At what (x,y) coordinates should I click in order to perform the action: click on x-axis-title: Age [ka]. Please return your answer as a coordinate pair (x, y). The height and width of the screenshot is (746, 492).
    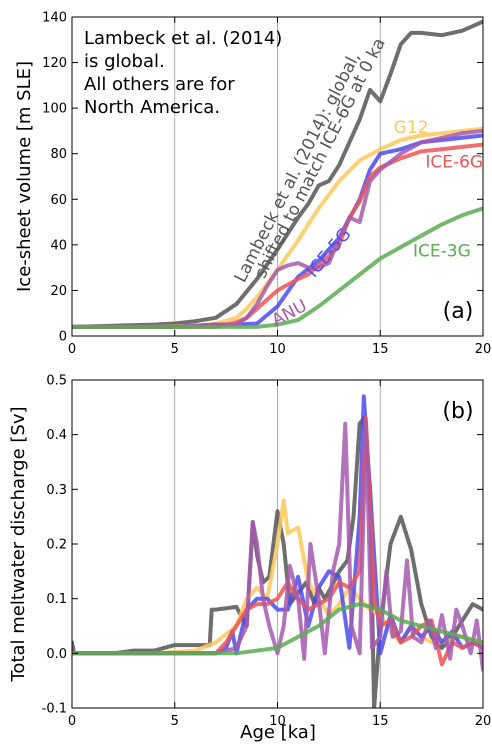
    Looking at the image, I should click on (278, 732).